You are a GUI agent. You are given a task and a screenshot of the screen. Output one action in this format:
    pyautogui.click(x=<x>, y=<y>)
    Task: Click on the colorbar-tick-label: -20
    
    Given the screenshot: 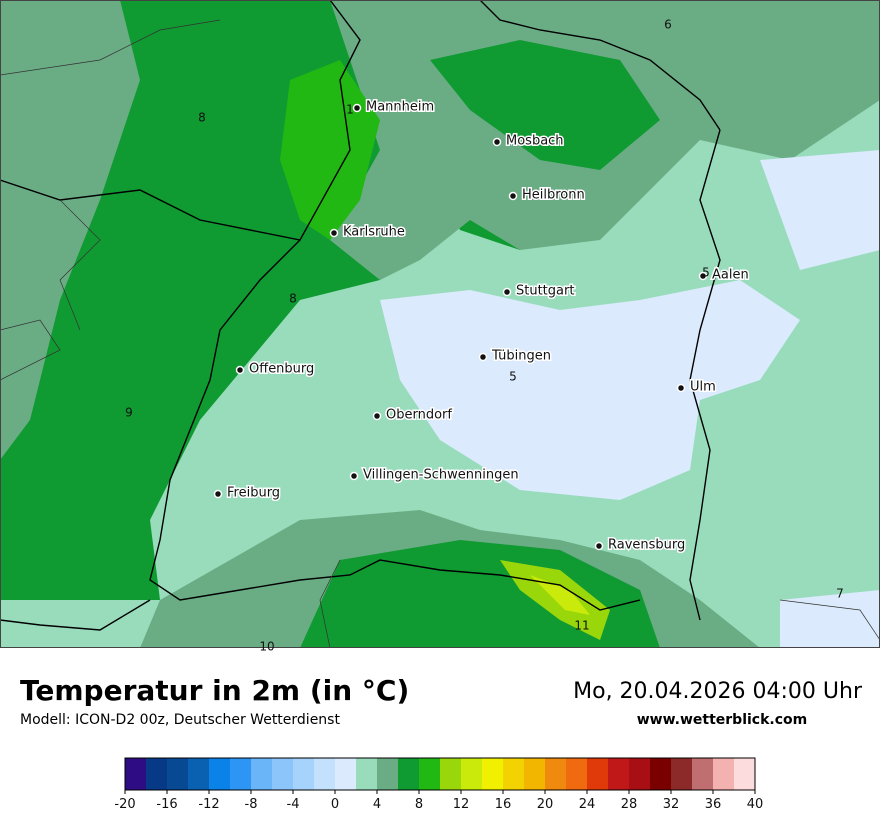 What is the action you would take?
    pyautogui.click(x=124, y=804)
    